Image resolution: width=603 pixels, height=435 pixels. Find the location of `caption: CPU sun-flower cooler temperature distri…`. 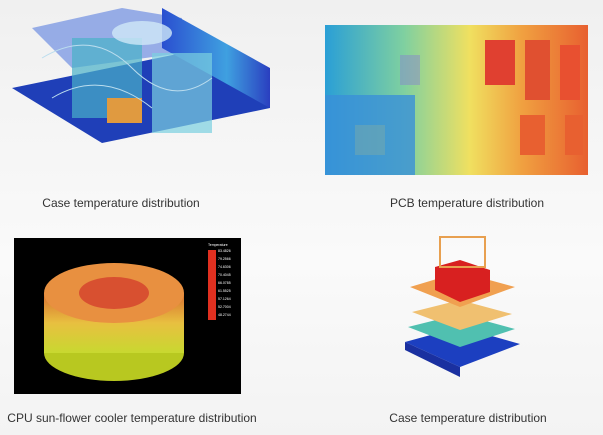

caption: CPU sun-flower cooler temperature distri… is located at coordinates (132, 418).